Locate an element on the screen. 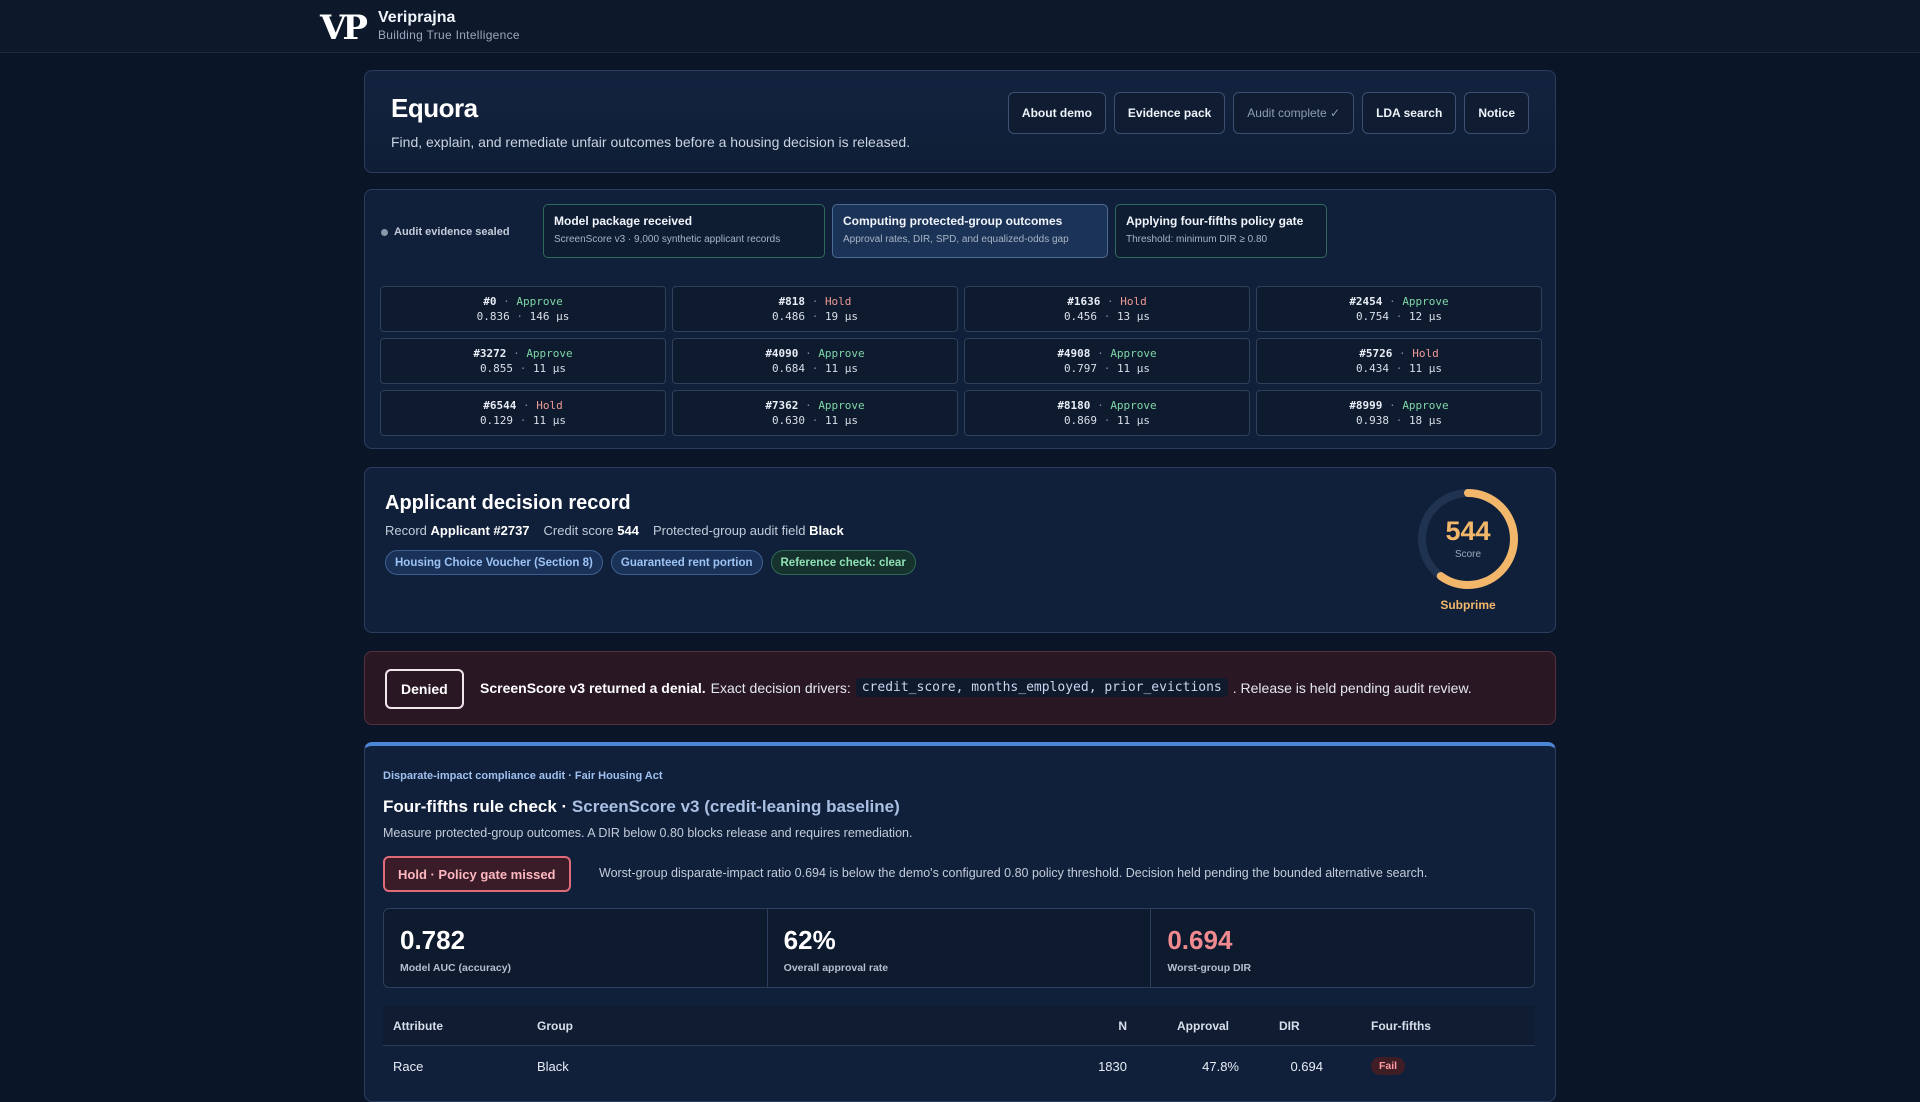 This screenshot has width=1920, height=1102. fail-badge: Fail is located at coordinates (1388, 1066).